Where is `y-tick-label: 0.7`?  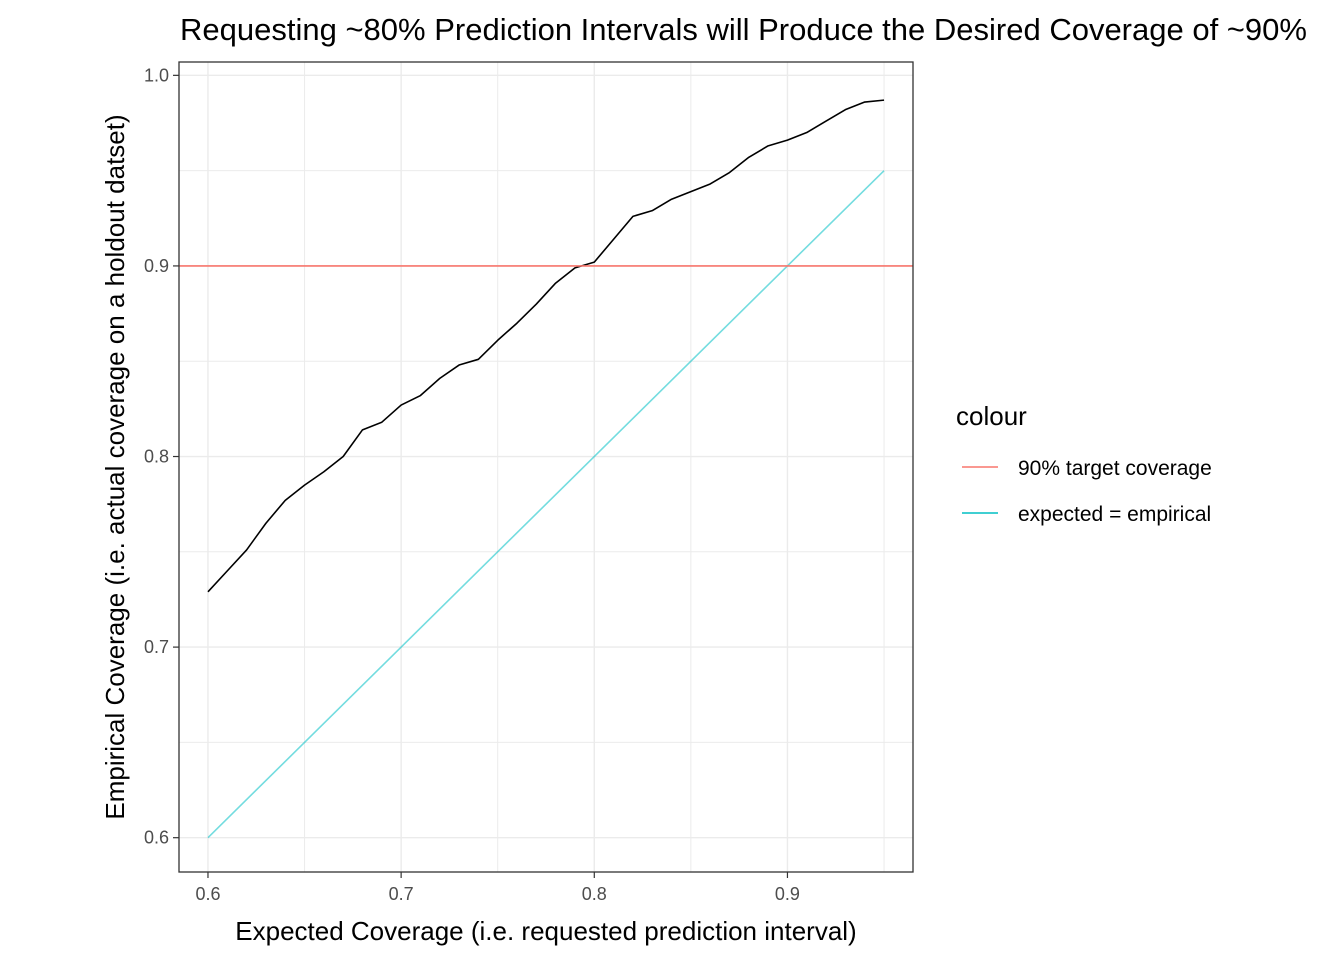
y-tick-label: 0.7 is located at coordinates (156, 647).